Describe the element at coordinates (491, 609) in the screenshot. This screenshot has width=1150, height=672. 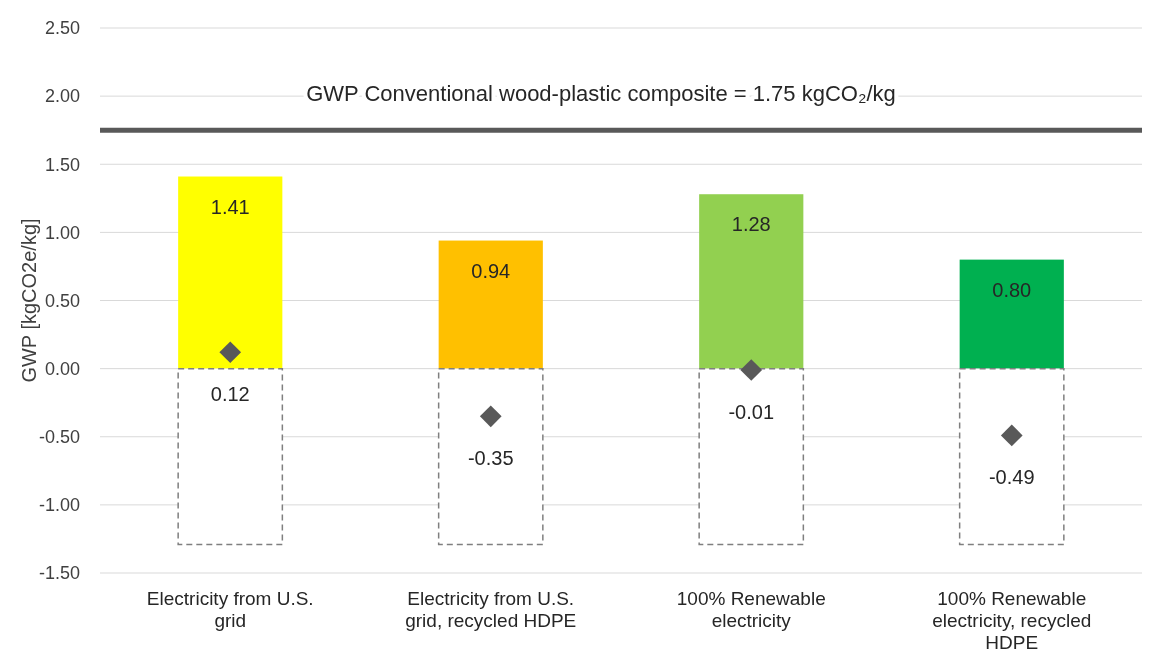
I see `x-tick-label: Electricity from U.S. grid, recycled HDPE` at that location.